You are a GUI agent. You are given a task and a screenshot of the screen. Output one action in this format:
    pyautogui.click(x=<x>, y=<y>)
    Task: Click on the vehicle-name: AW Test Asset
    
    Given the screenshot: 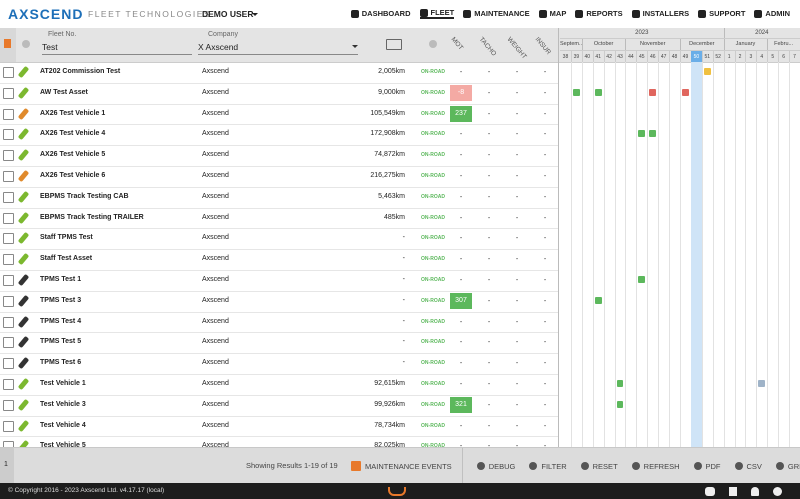 What is the action you would take?
    pyautogui.click(x=64, y=92)
    